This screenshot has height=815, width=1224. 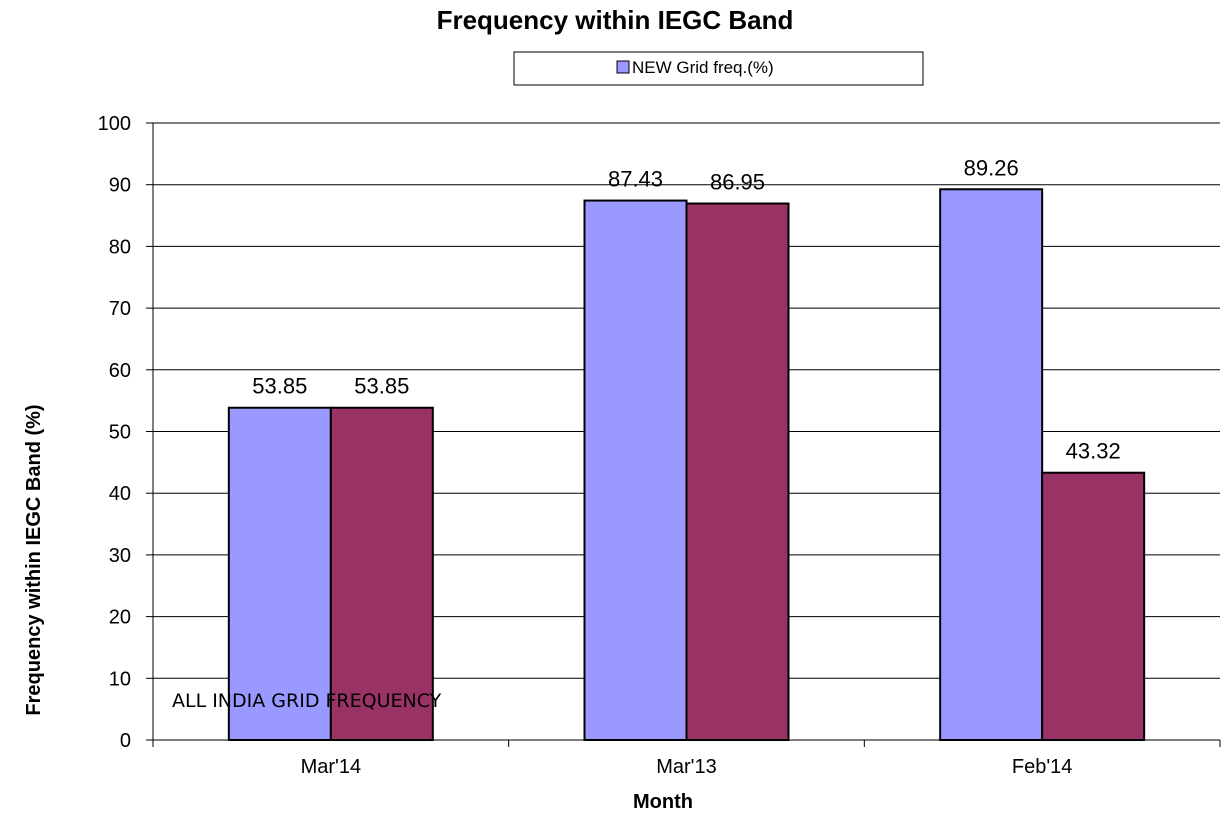 I want to click on legend-label-series-1: NEW Grid freq.(%), so click(x=703, y=67).